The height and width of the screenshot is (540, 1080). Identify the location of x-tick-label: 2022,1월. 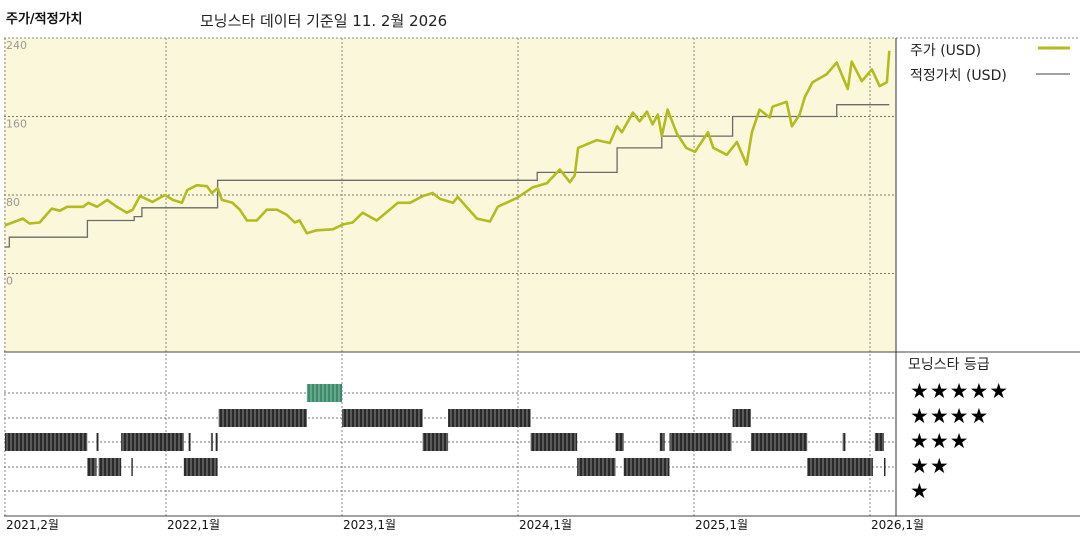
(193, 525).